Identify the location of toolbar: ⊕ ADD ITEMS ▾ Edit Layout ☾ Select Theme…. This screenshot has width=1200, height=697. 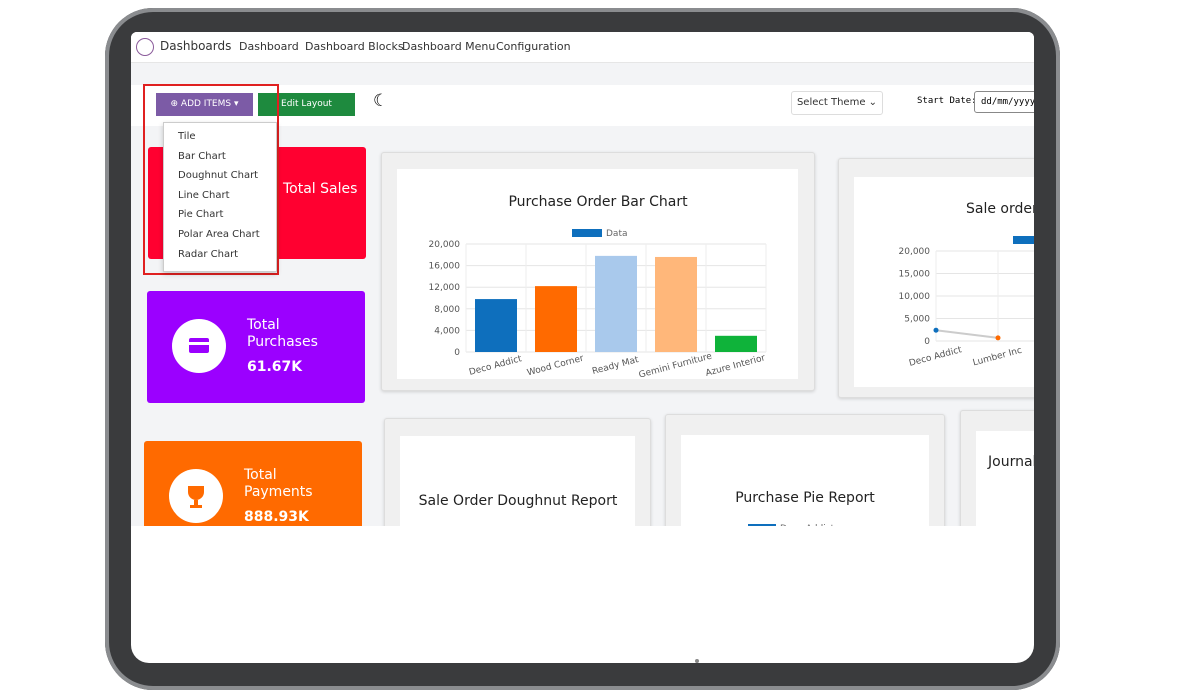
(582, 105).